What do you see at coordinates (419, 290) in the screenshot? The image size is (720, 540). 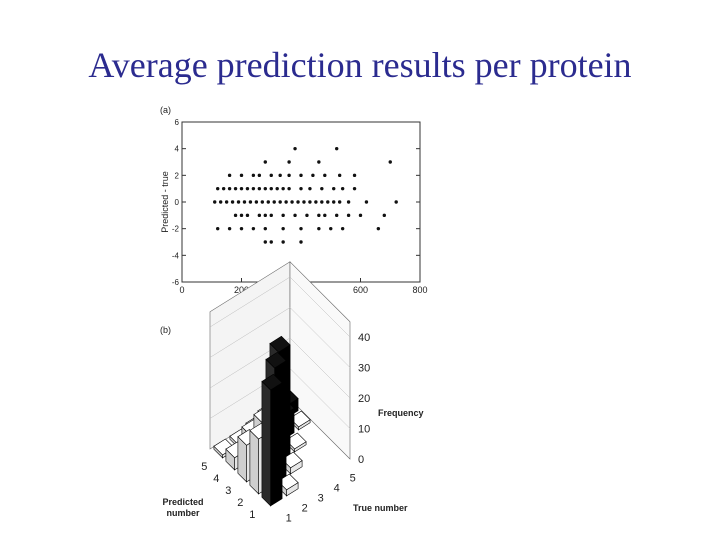 I see `x-tick-label: 800` at bounding box center [419, 290].